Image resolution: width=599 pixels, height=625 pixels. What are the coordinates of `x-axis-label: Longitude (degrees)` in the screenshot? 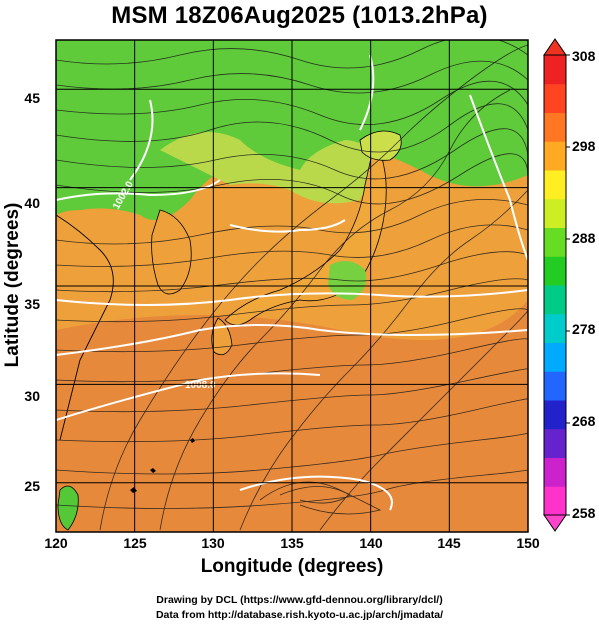 It's located at (292, 566).